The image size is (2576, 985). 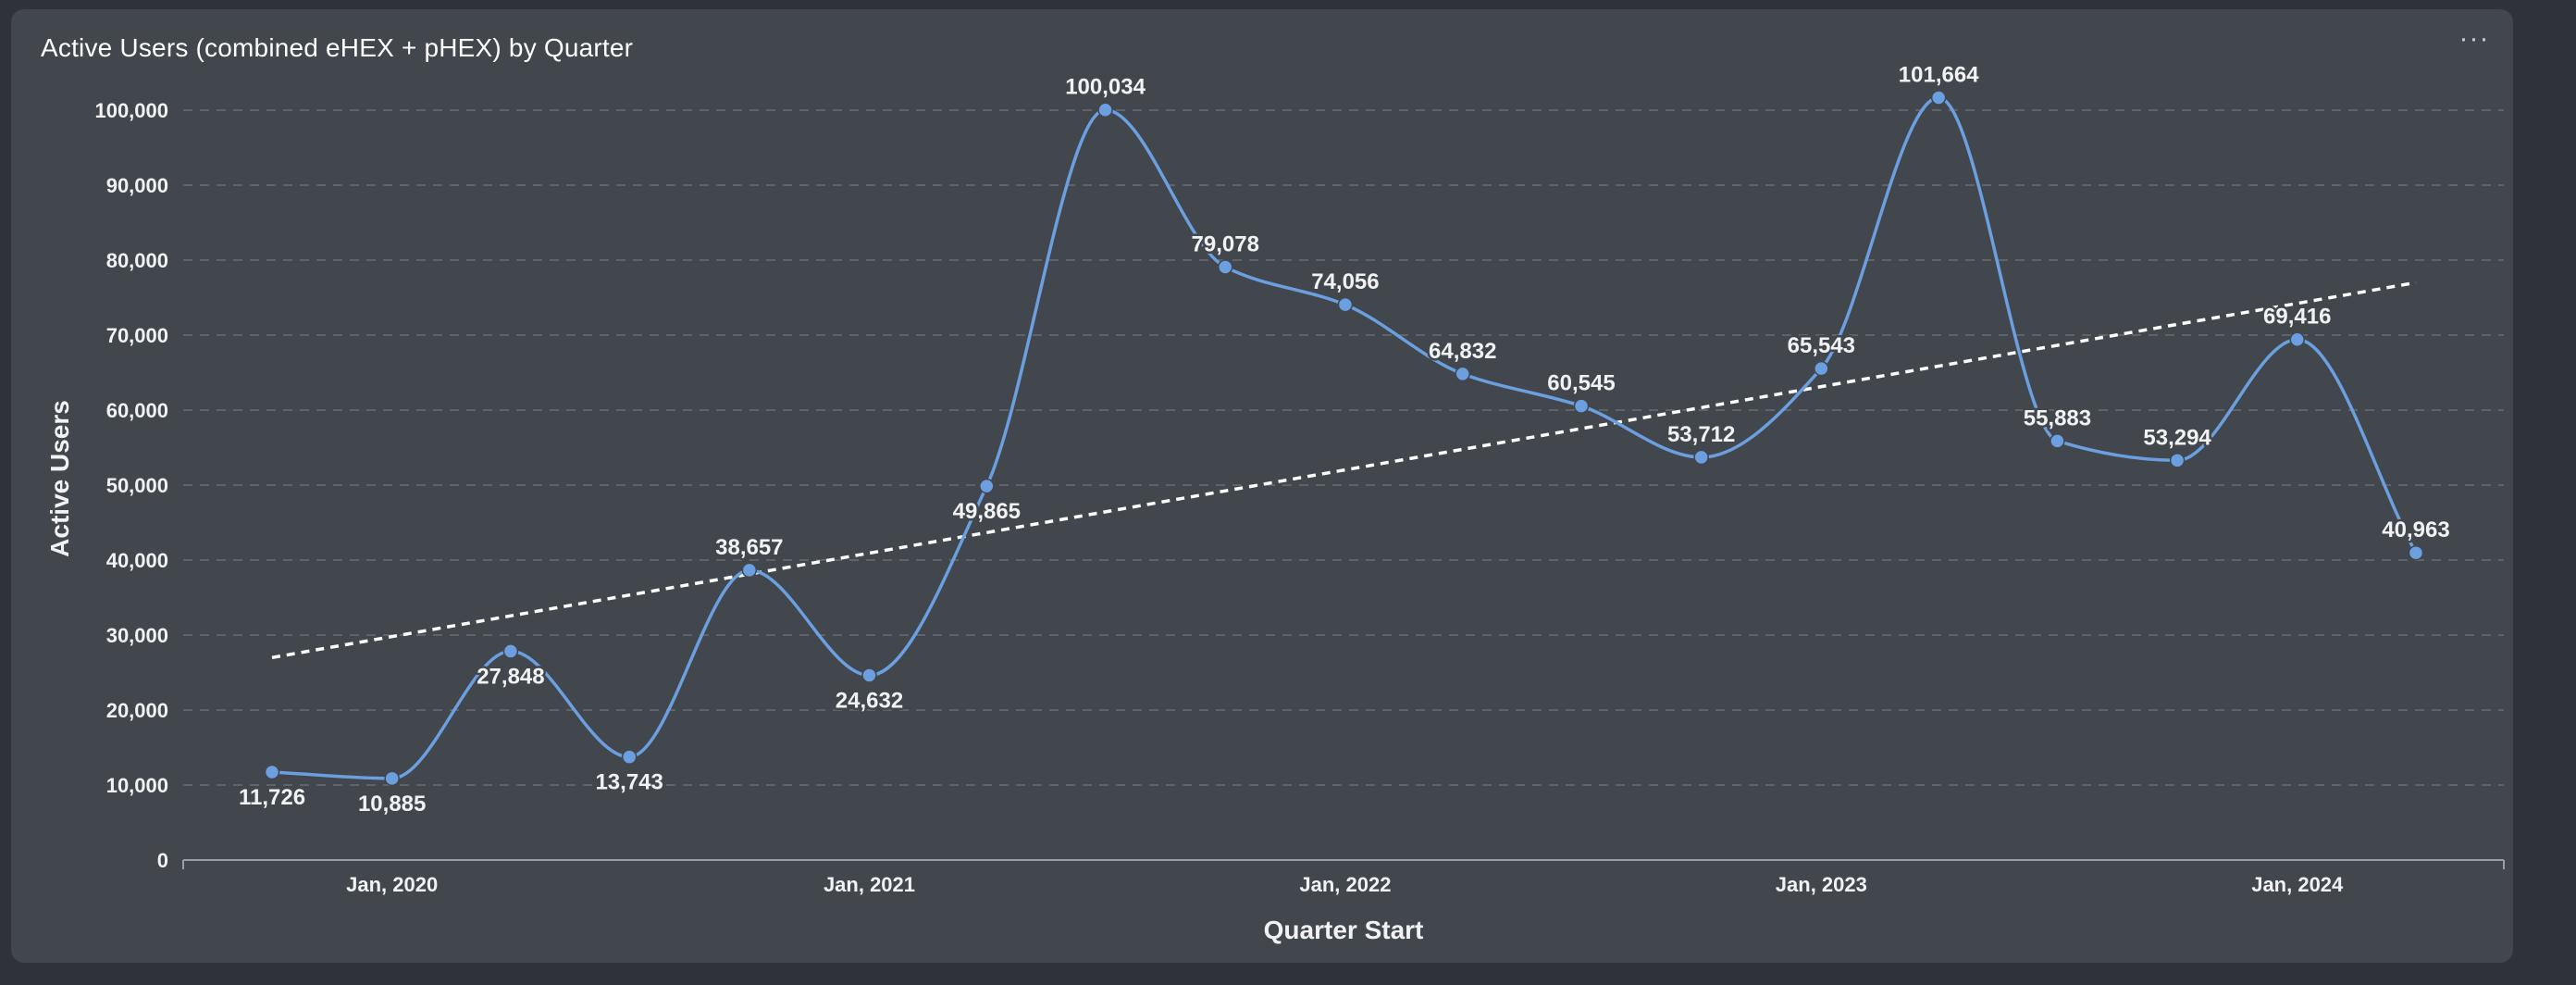 I want to click on y-tick-label: 30,000, so click(x=137, y=635).